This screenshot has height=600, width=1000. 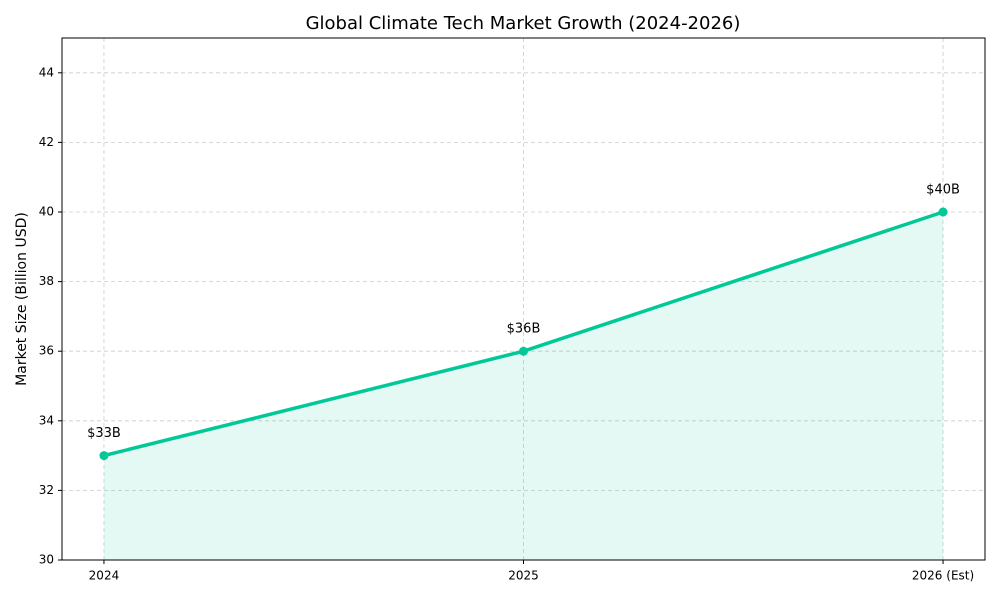 I want to click on x-tick-label: 2024, so click(x=104, y=576).